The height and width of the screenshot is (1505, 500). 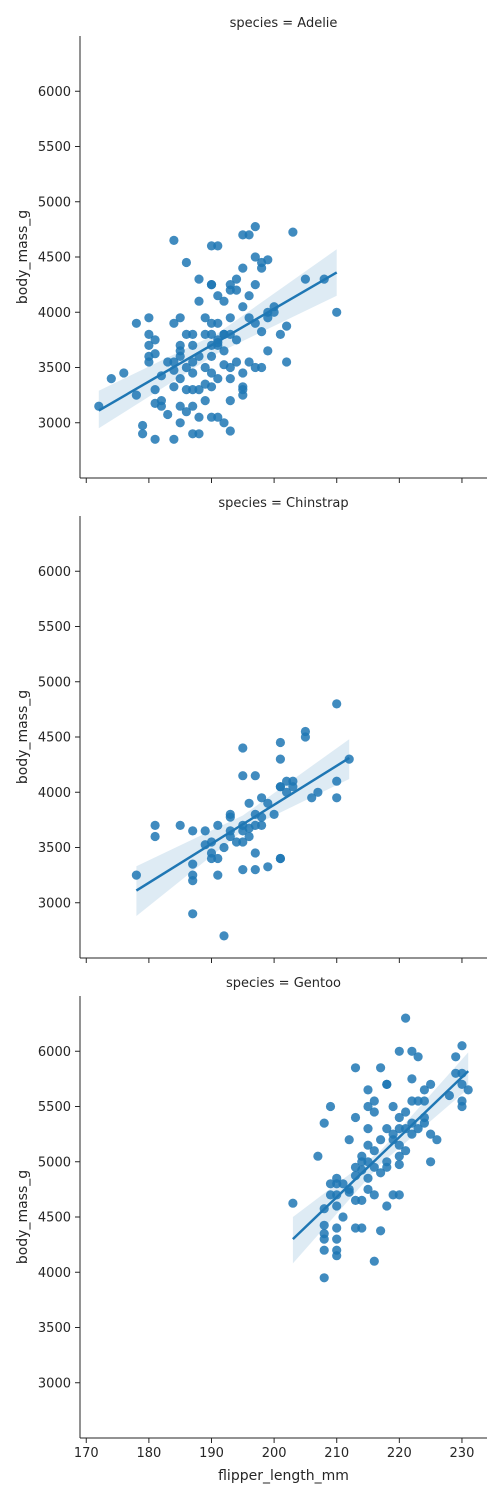 What do you see at coordinates (54, 848) in the screenshot?
I see `y-tick-label: 3500` at bounding box center [54, 848].